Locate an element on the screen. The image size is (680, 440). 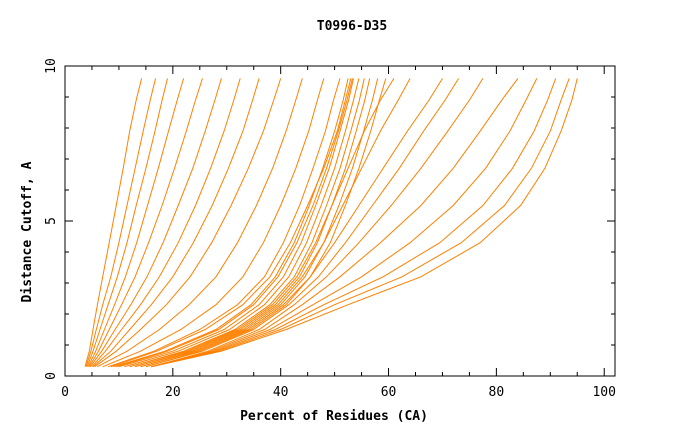
y-tick-label-0: 0 is located at coordinates (51, 376).